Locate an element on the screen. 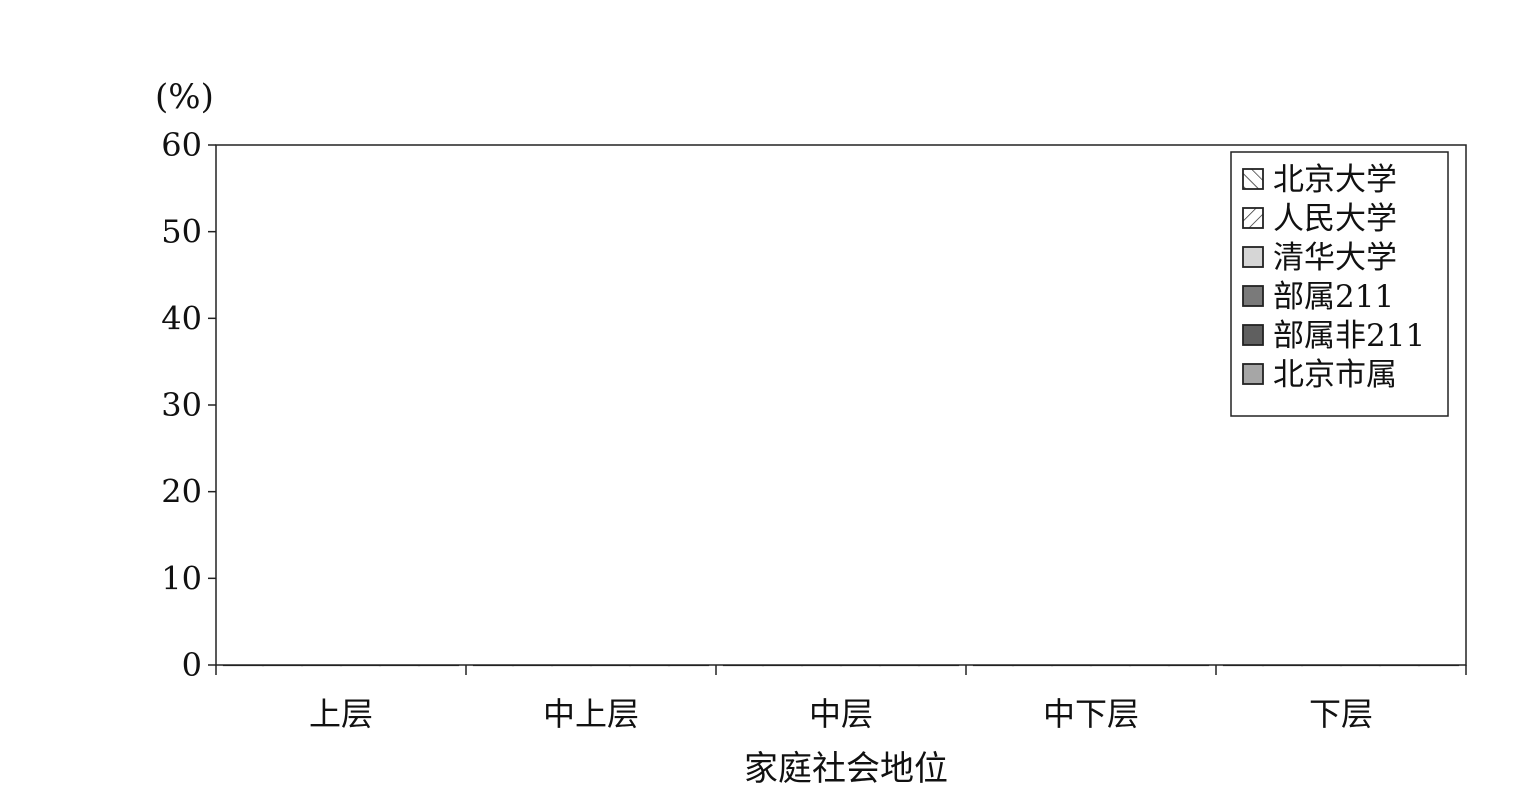 The width and height of the screenshot is (1538, 793). legend-label: 北京市属 is located at coordinates (1335, 375).